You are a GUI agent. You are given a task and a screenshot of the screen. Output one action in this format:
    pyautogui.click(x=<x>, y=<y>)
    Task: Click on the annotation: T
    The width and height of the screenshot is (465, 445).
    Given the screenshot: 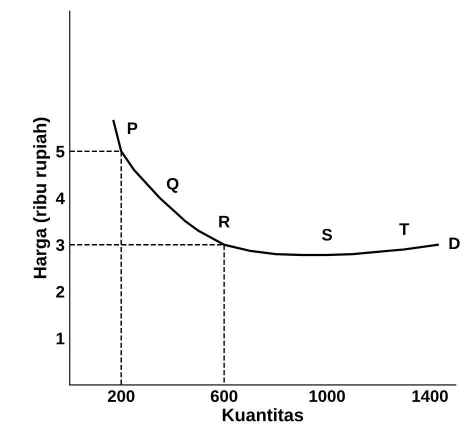 What is the action you would take?
    pyautogui.click(x=404, y=229)
    